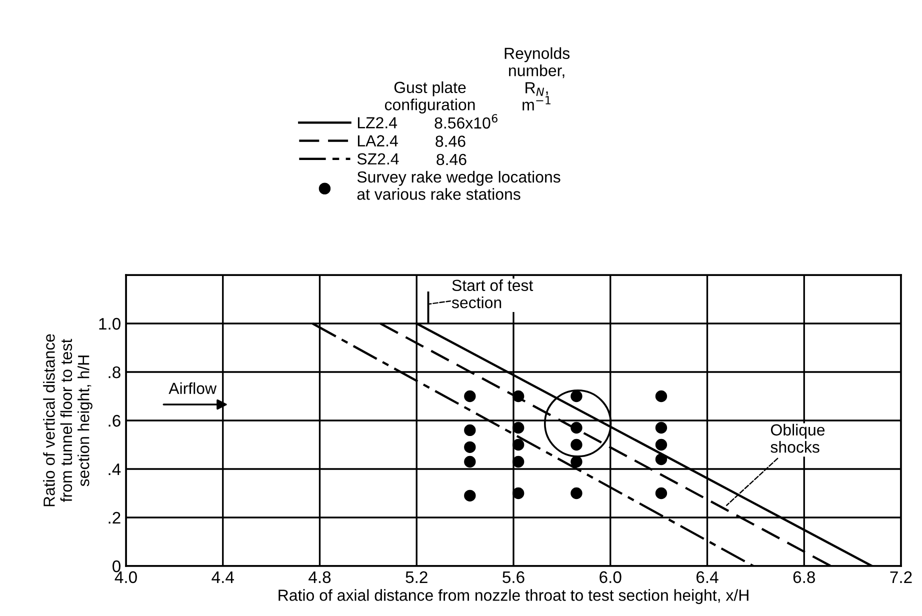  What do you see at coordinates (804, 577) in the screenshot?
I see `x-tick-label: 6.8` at bounding box center [804, 577].